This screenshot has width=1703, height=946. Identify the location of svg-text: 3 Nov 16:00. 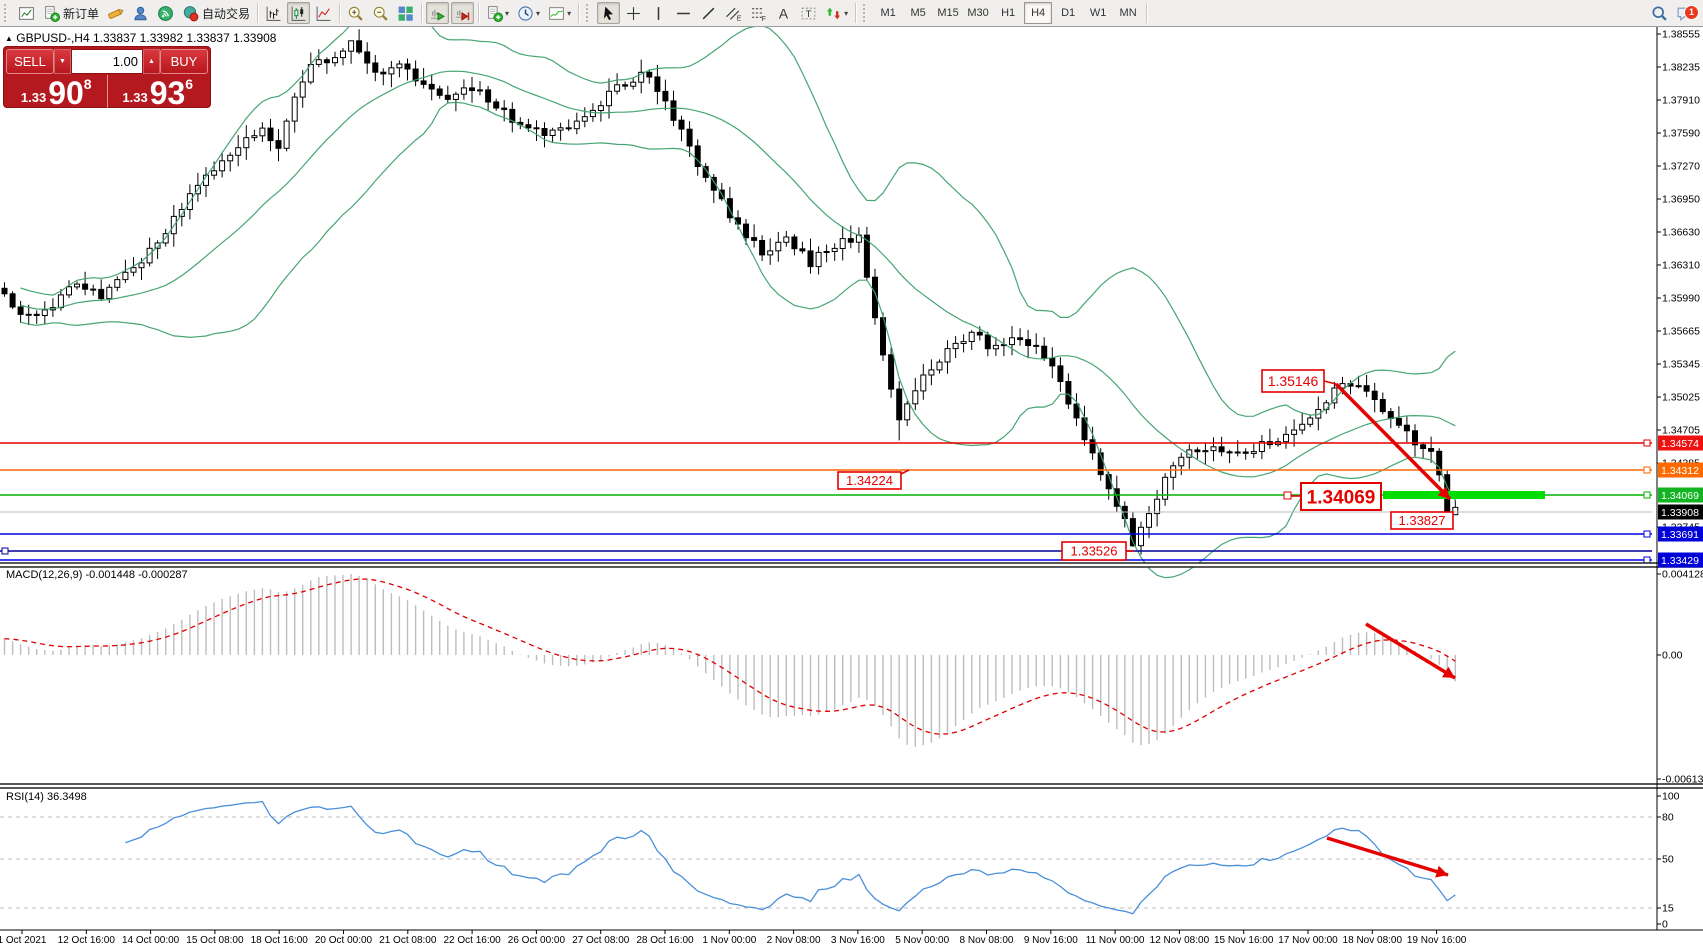
(858, 940).